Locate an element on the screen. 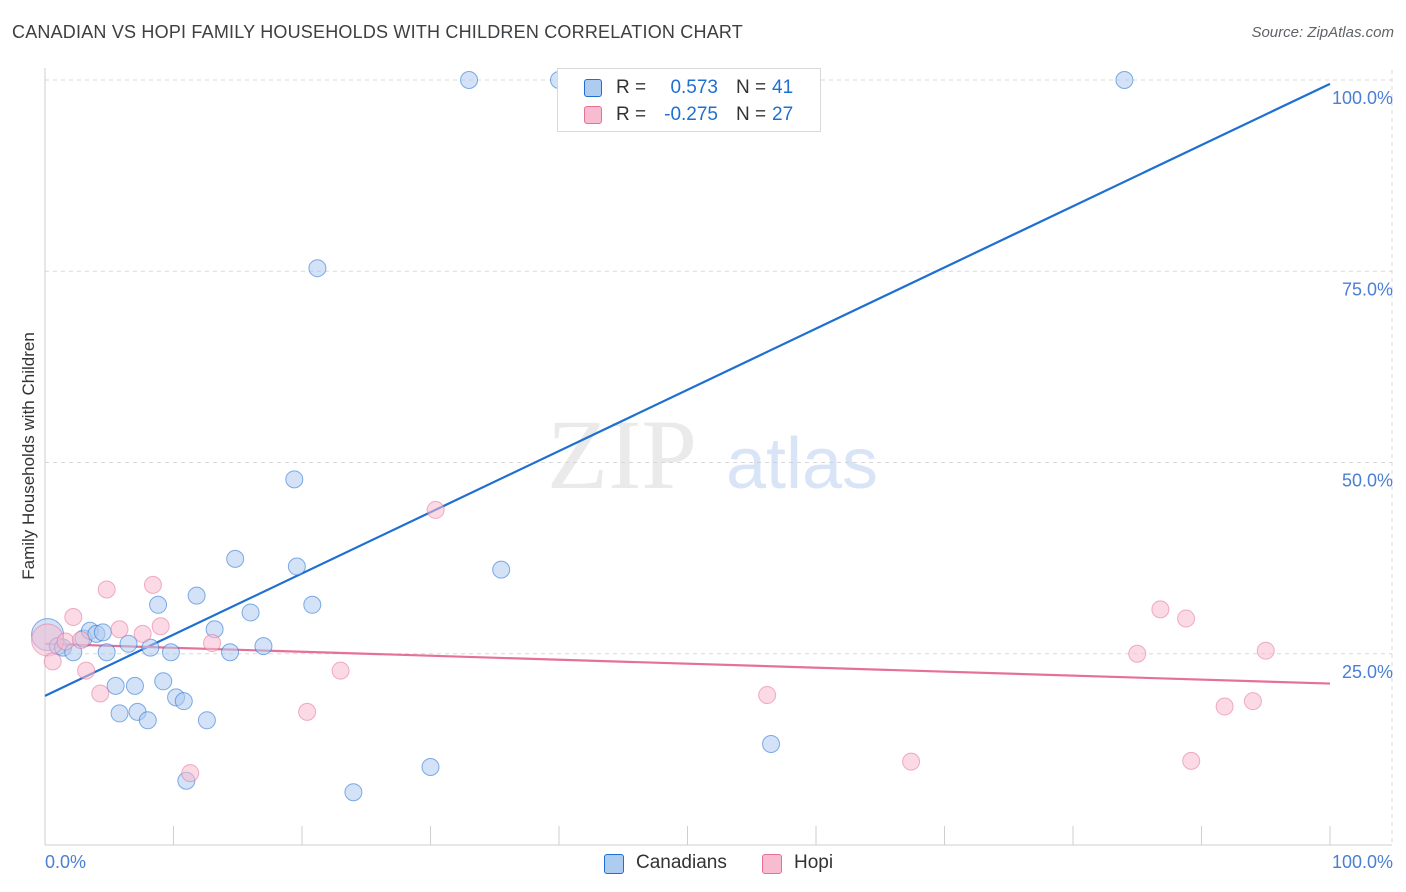  watermark-atlas: atlas is located at coordinates (802, 464).